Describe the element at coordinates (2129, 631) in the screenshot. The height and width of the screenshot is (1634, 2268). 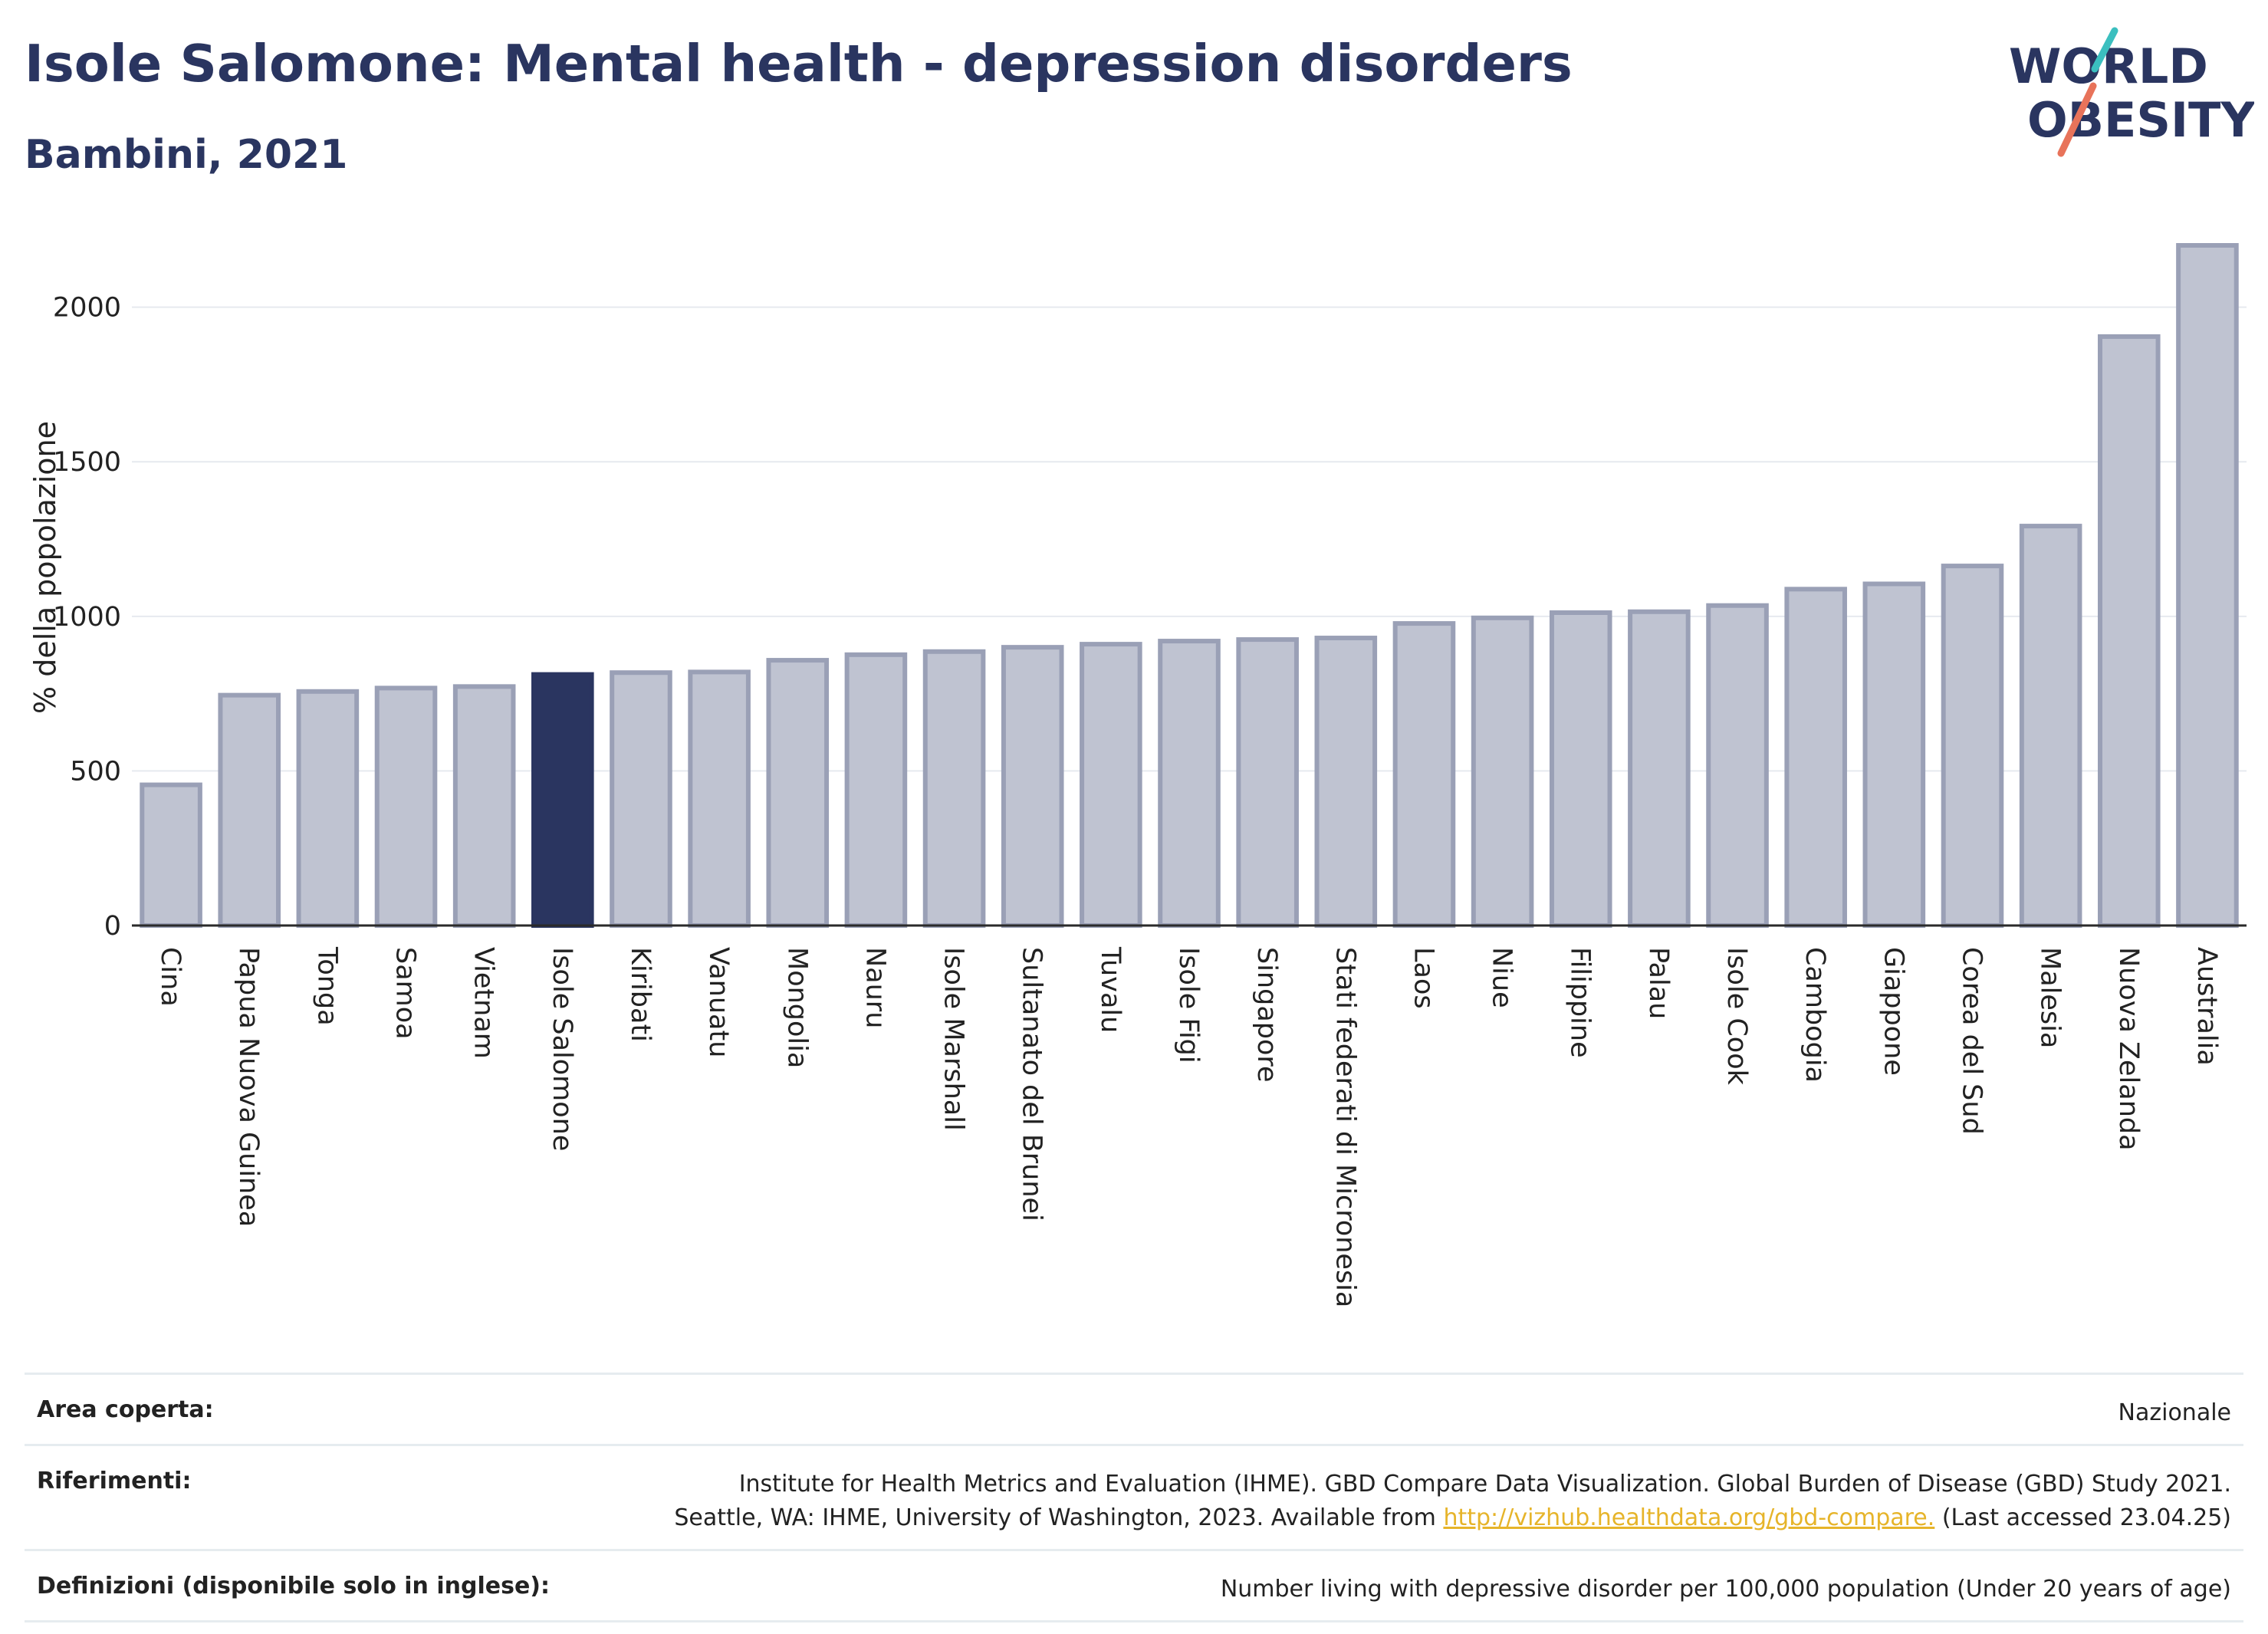
I see `bar-nuova-zelanda` at that location.